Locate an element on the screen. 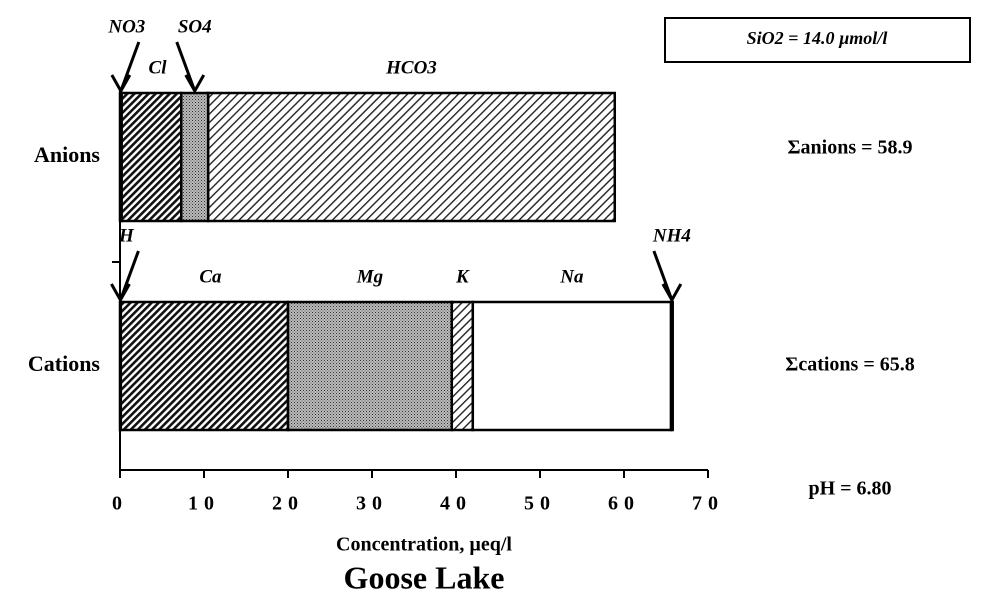 This screenshot has width=990, height=600. segment-label: Ca is located at coordinates (210, 276).